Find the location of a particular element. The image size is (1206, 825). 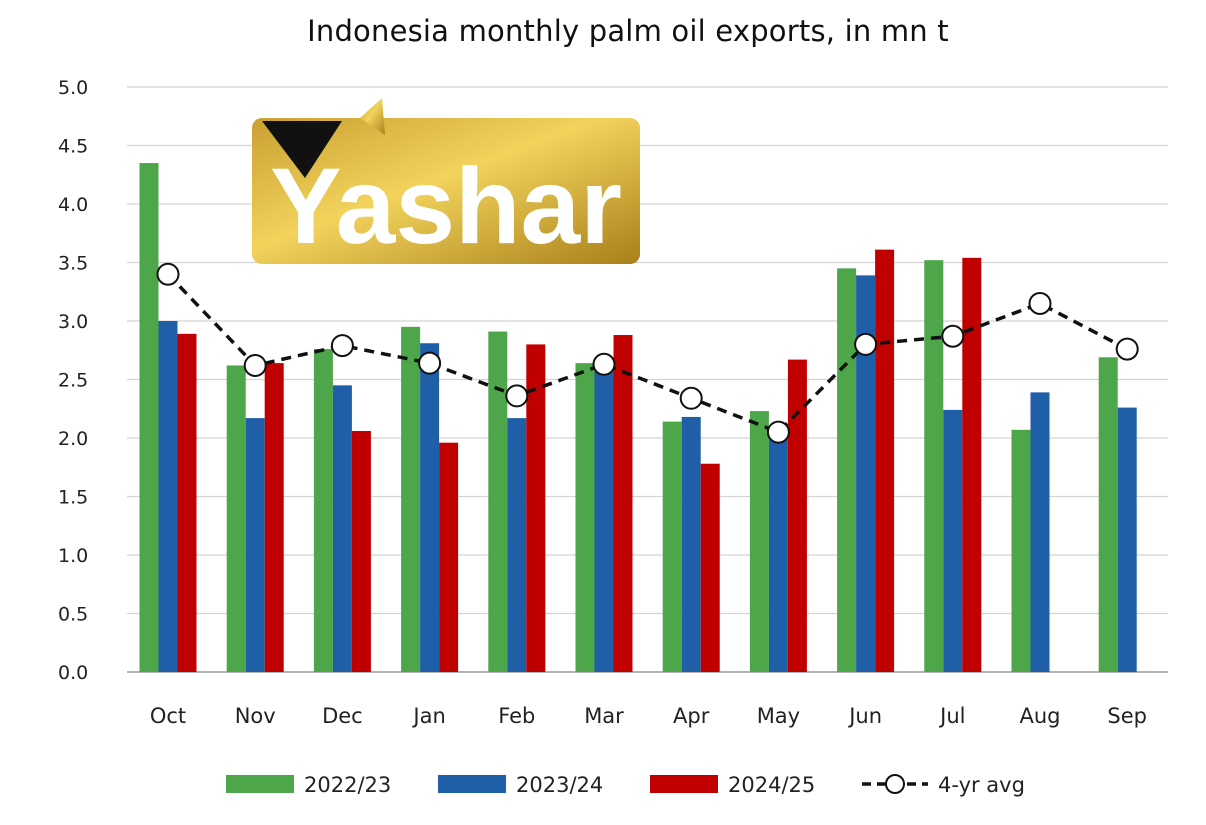

y-tick-label: 4.0 is located at coordinates (73, 205).